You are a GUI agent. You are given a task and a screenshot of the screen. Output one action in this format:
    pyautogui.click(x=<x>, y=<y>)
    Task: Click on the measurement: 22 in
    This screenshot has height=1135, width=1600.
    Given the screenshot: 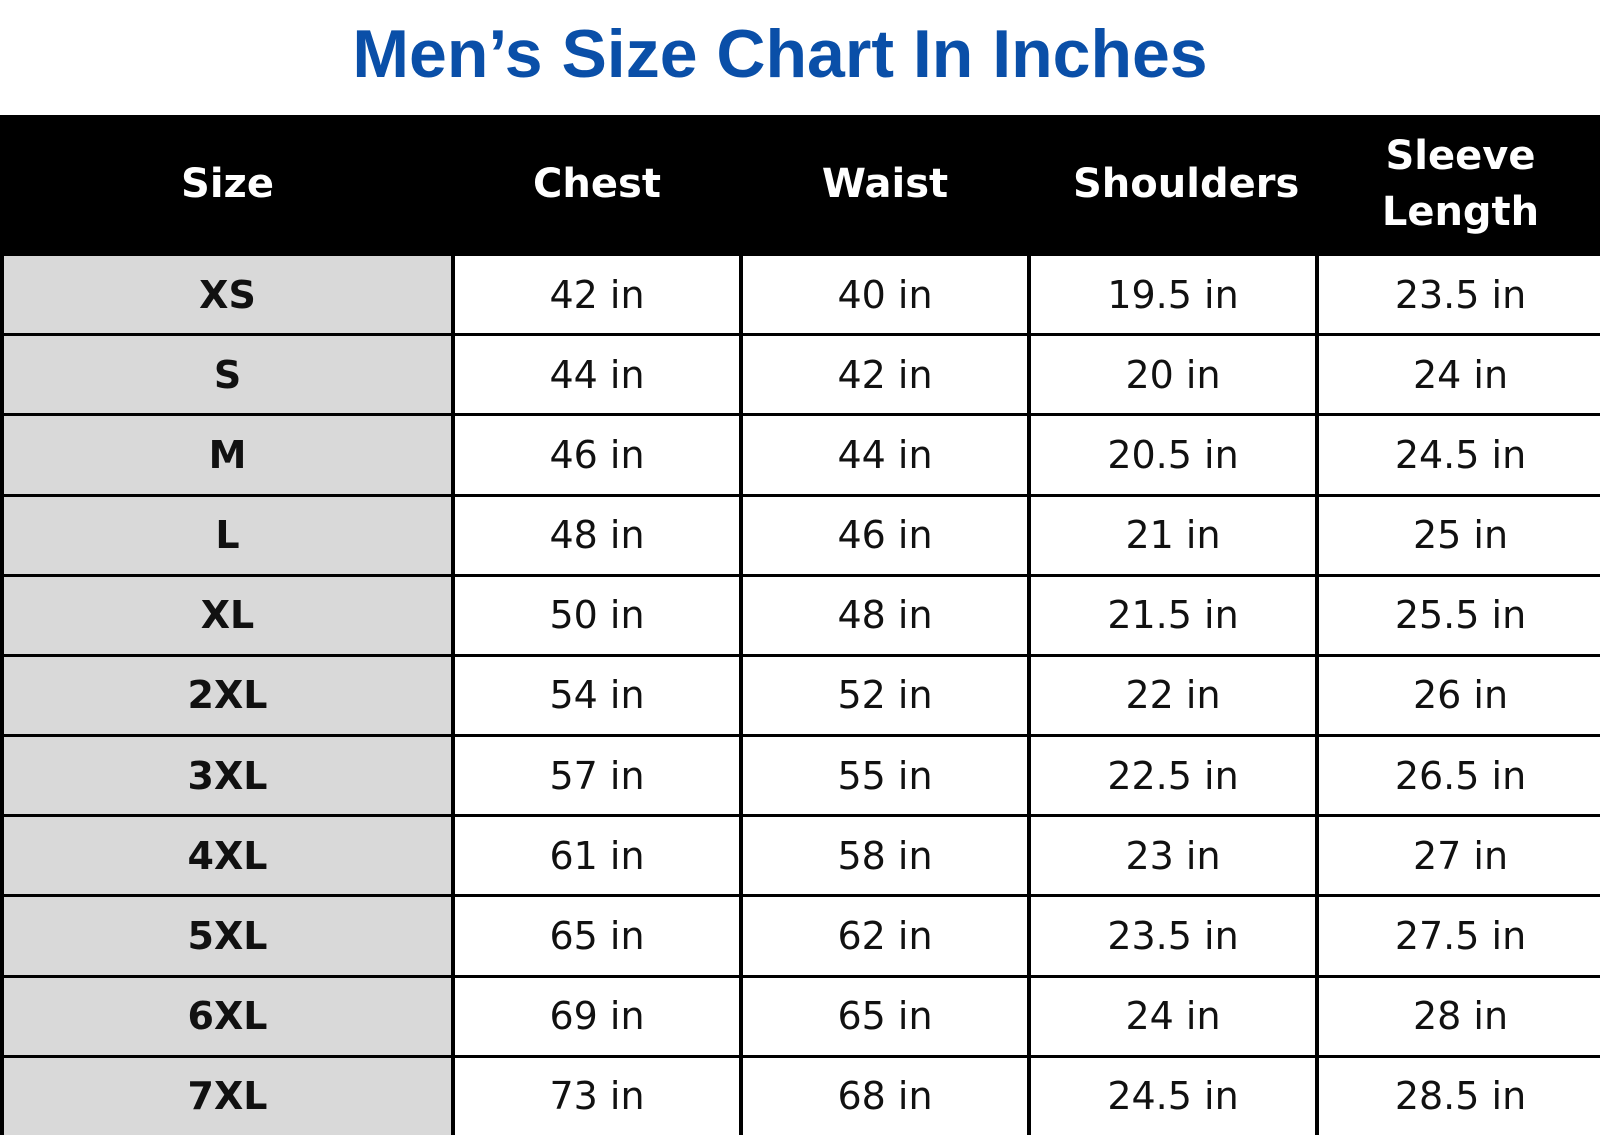 What is the action you would take?
    pyautogui.click(x=1173, y=695)
    